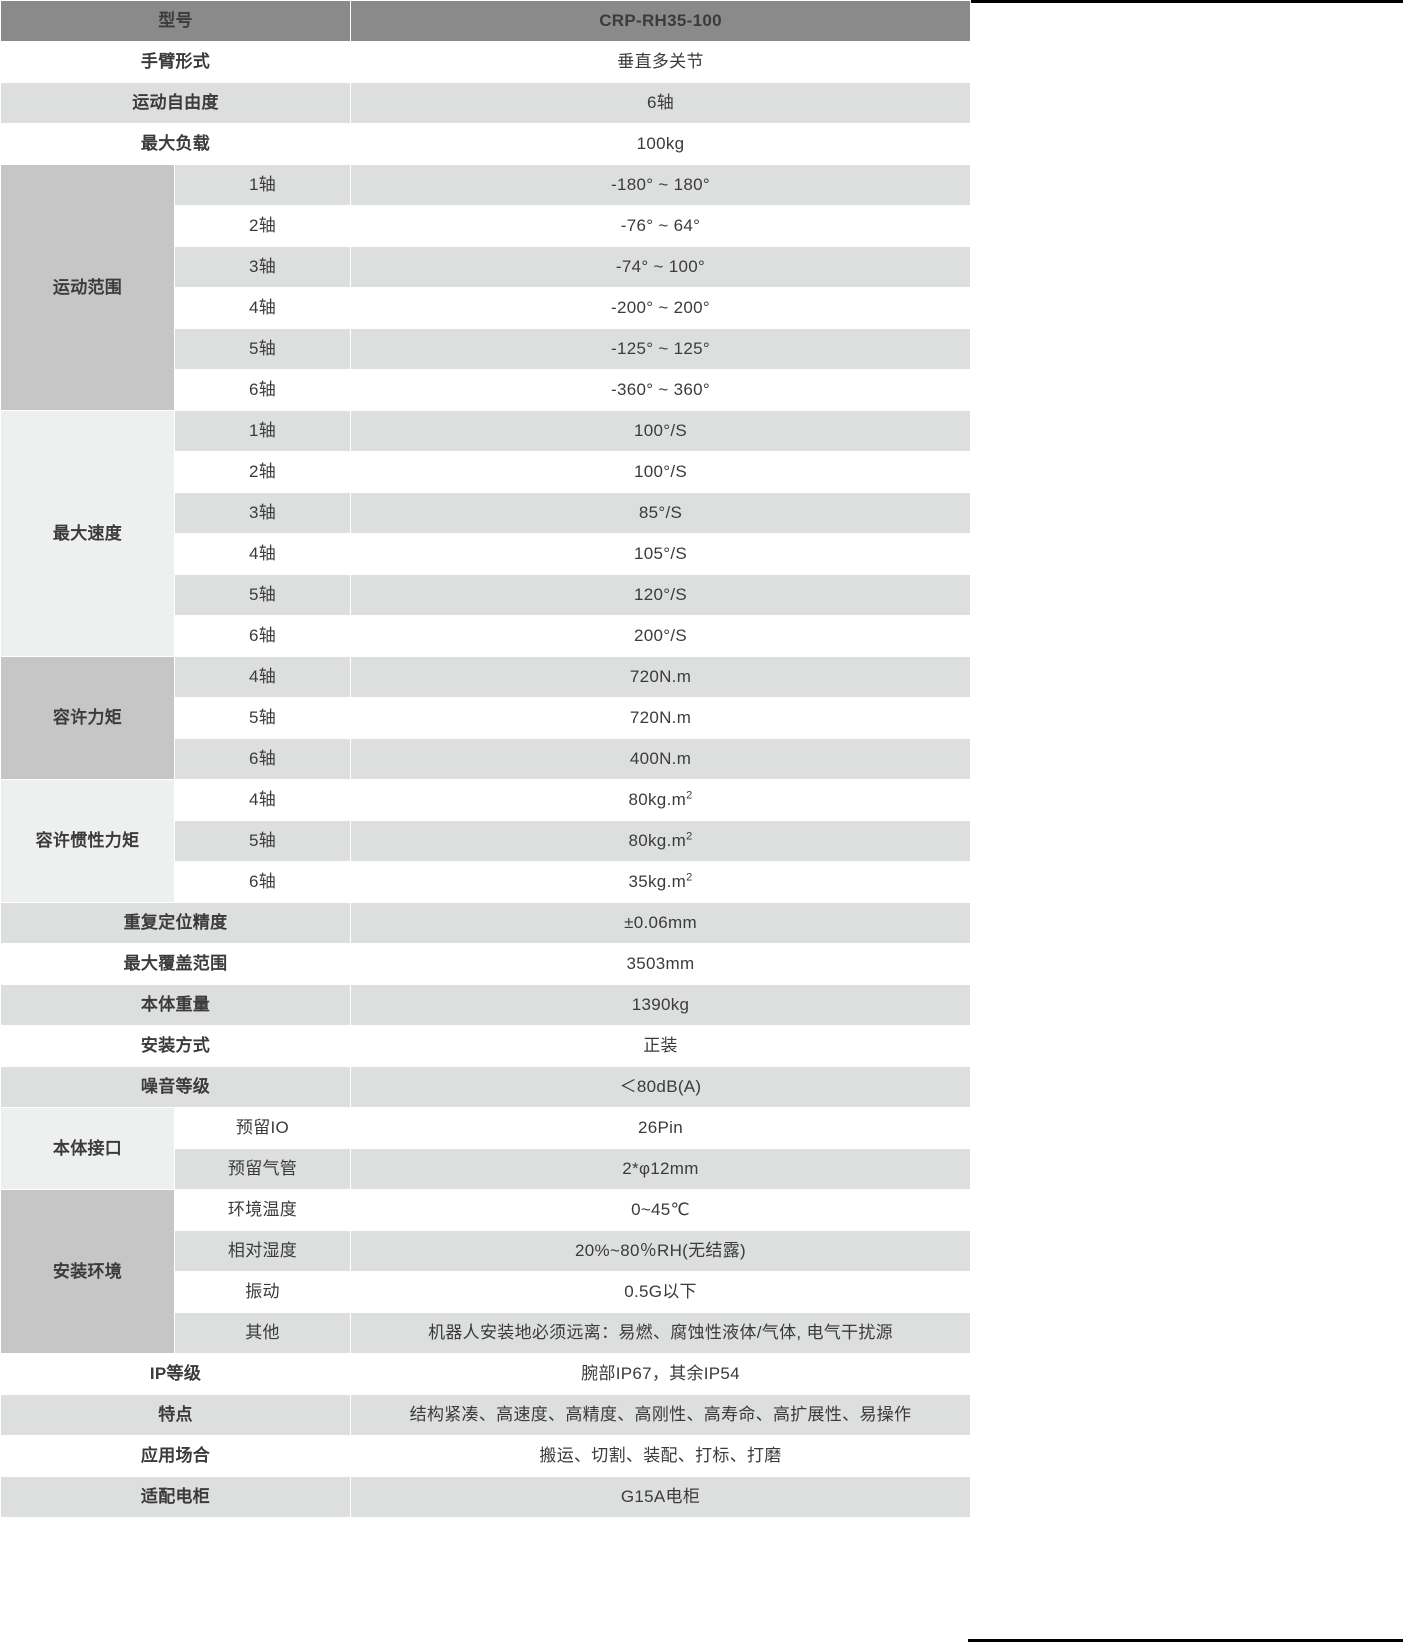 Image resolution: width=1403 pixels, height=1642 pixels. I want to click on row-value-cell: -125° ~ 125°, so click(661, 349).